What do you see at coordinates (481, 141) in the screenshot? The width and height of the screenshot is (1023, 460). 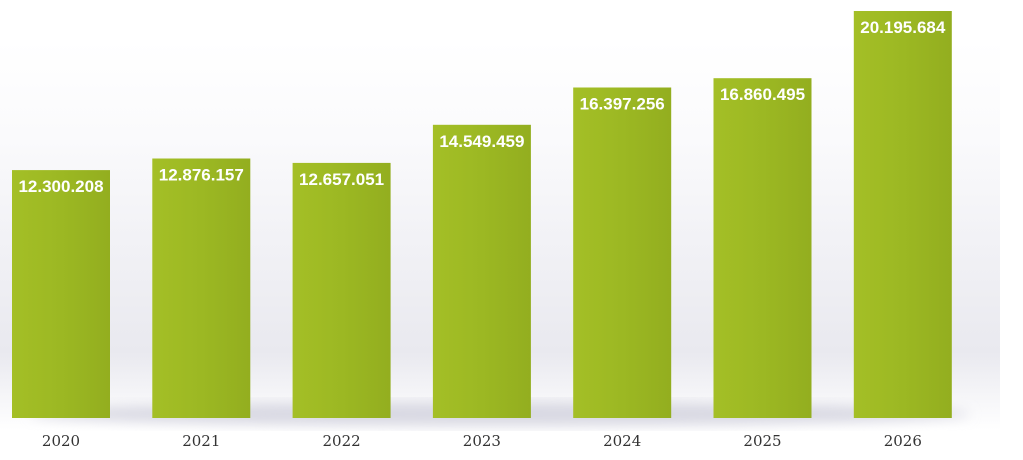 I see `value-label-2023: 14.549.459` at bounding box center [481, 141].